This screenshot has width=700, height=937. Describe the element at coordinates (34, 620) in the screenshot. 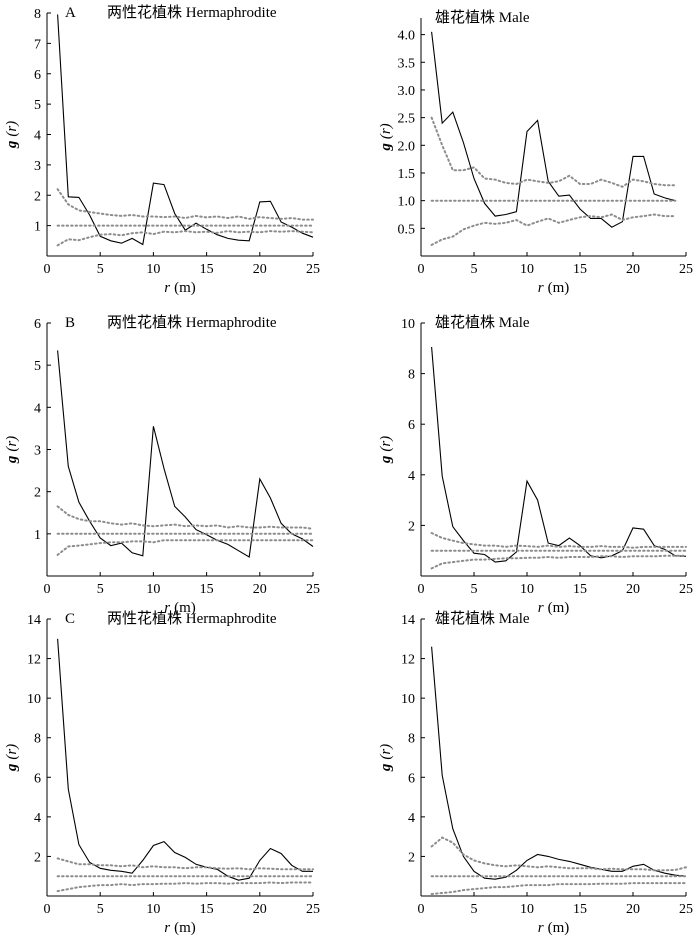

I see `y-tick-label: 14` at that location.